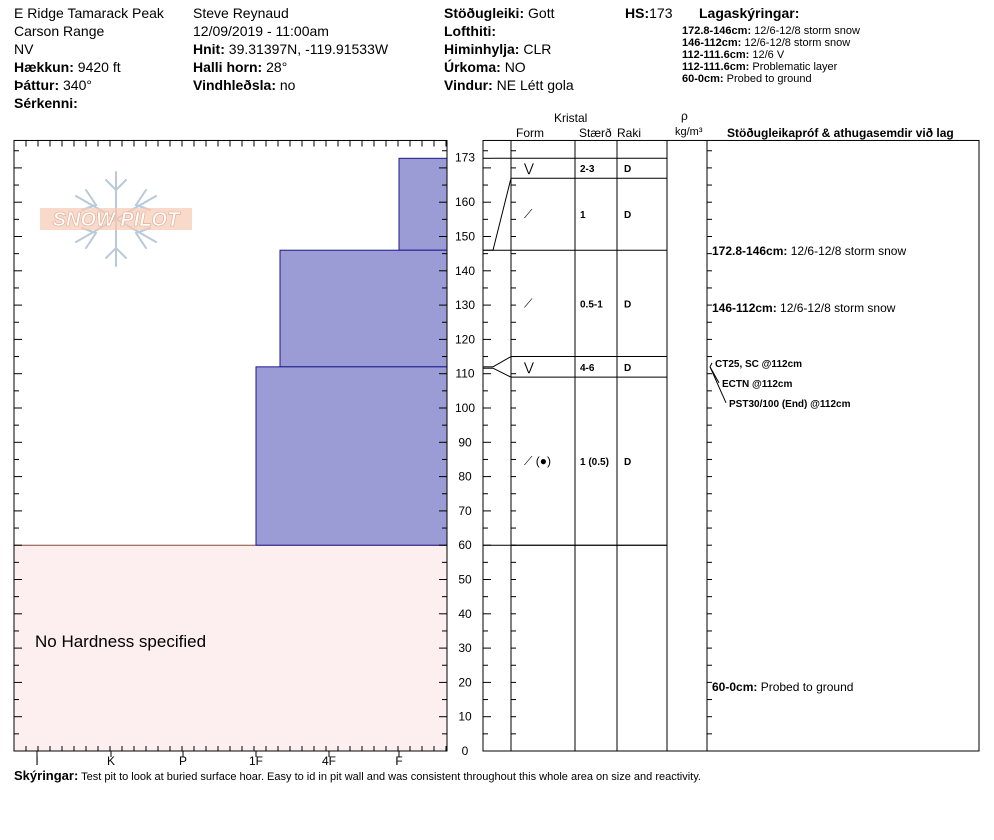 The height and width of the screenshot is (840, 994). I want to click on legend-title: Lagaskýringar:, so click(749, 13).